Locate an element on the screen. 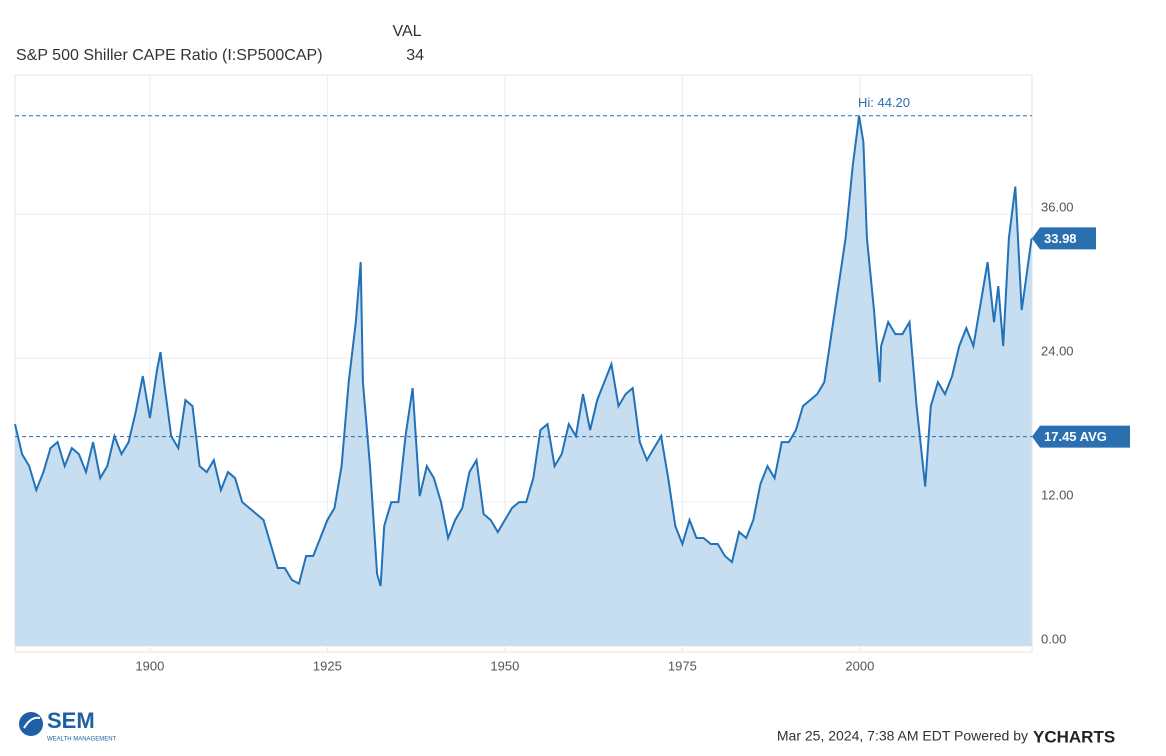 The width and height of the screenshot is (1166, 756). average-badge is located at coordinates (1081, 436).